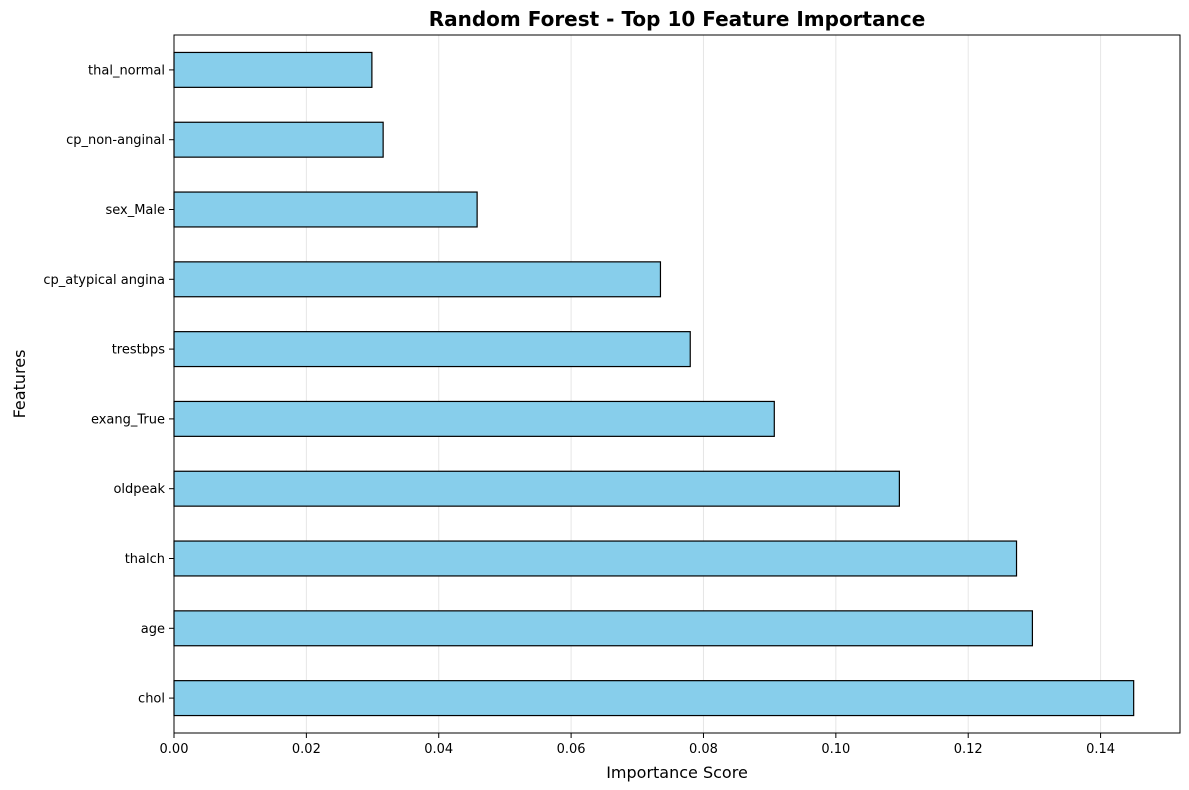 The image size is (1189, 790). I want to click on x-tick-label: 0.12, so click(968, 749).